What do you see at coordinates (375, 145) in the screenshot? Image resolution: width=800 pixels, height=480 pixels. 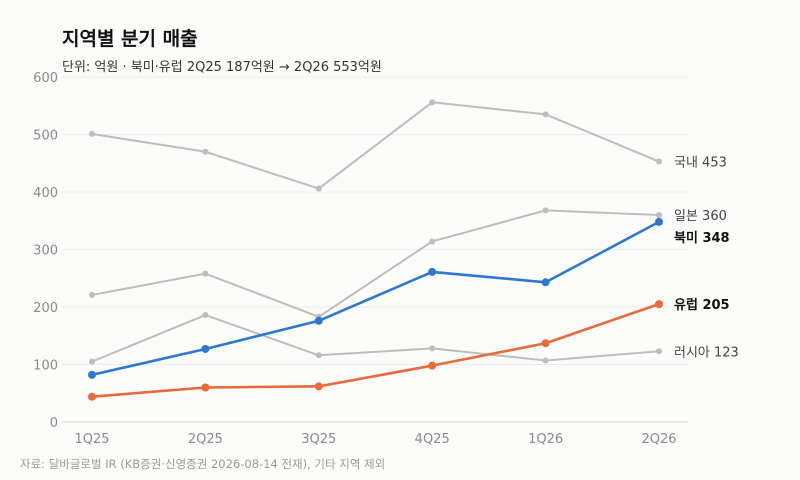 I see `series-국내-line` at bounding box center [375, 145].